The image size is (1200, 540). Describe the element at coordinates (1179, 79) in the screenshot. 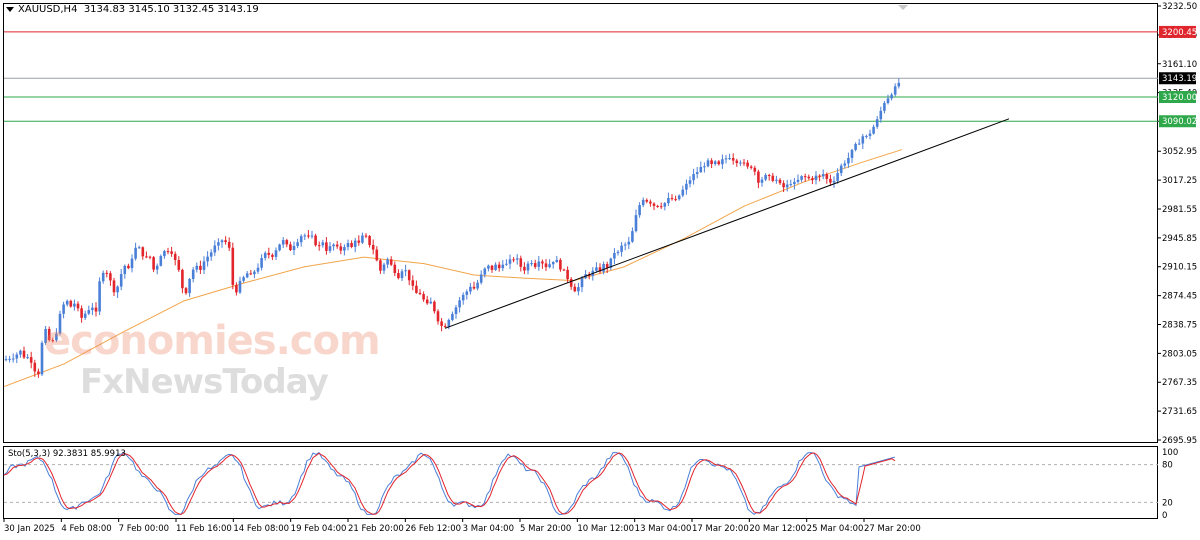

I see `level-tag-label: 3143.19` at that location.